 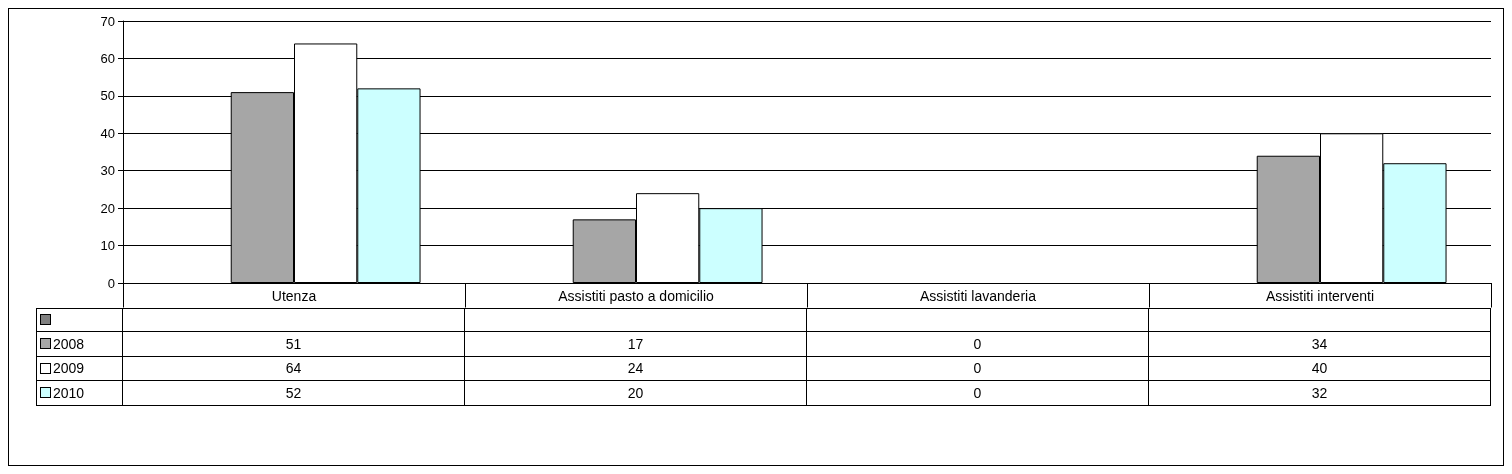 What do you see at coordinates (107, 171) in the screenshot?
I see `y-tick-label: 30` at bounding box center [107, 171].